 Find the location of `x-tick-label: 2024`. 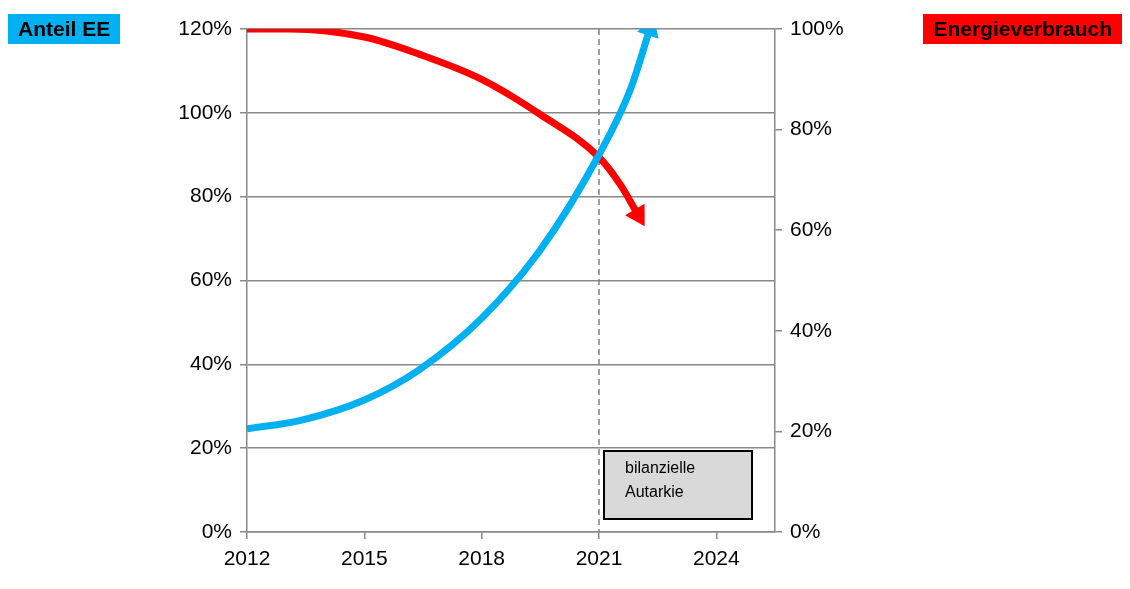

x-tick-label: 2024 is located at coordinates (716, 558).